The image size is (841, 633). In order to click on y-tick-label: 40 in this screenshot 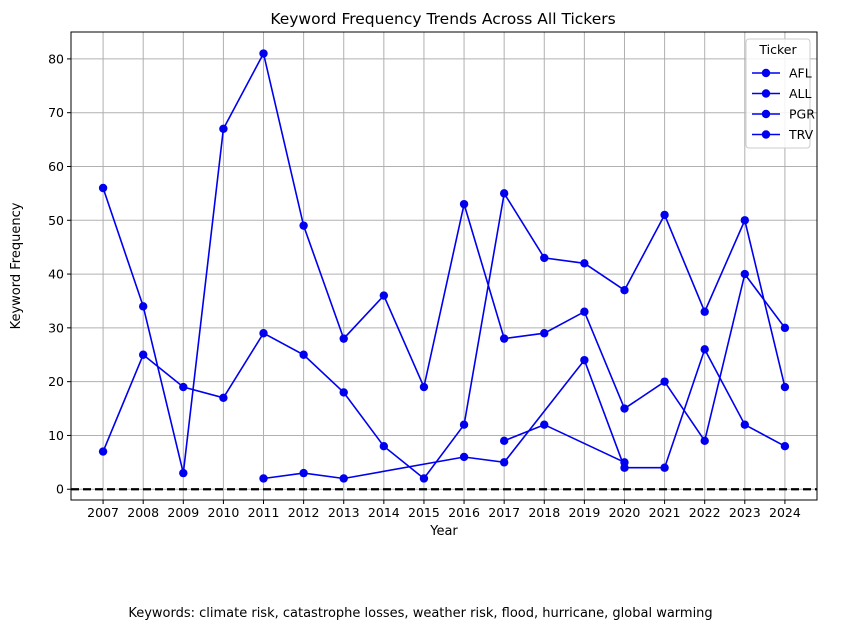, I will do `click(56, 274)`.